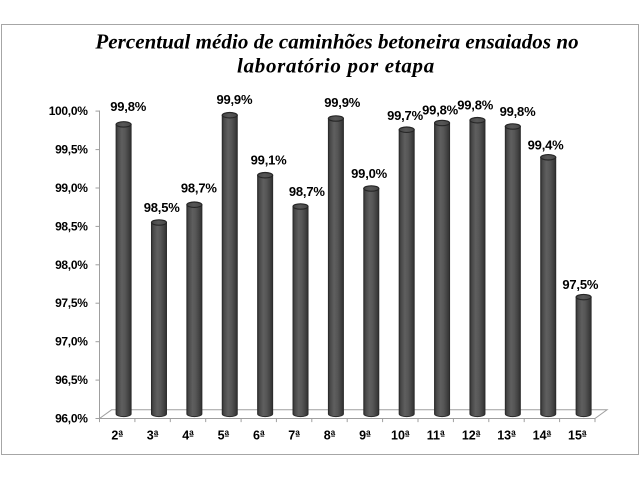 This screenshot has height=480, width=640. What do you see at coordinates (259, 436) in the screenshot?
I see `svg-text: 6ª` at bounding box center [259, 436].